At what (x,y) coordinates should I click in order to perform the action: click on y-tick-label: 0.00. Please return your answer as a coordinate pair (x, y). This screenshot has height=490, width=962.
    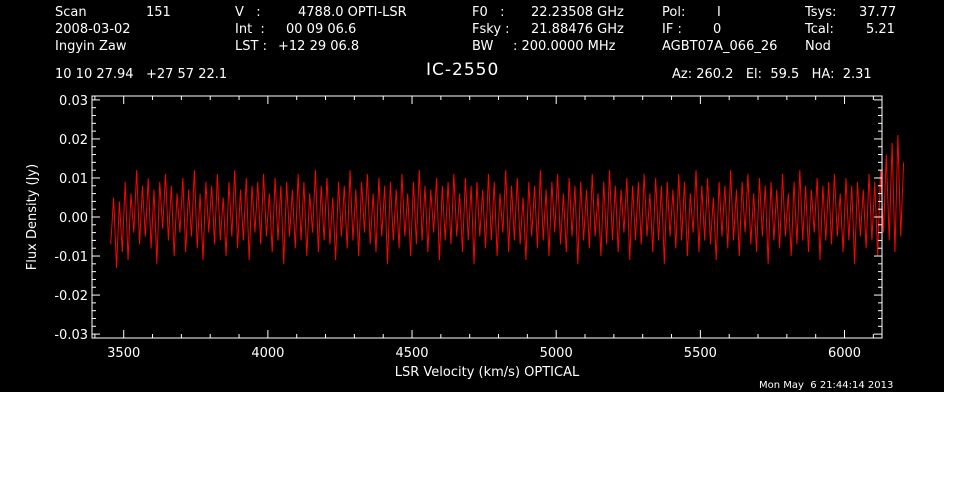
    Looking at the image, I should click on (73, 218).